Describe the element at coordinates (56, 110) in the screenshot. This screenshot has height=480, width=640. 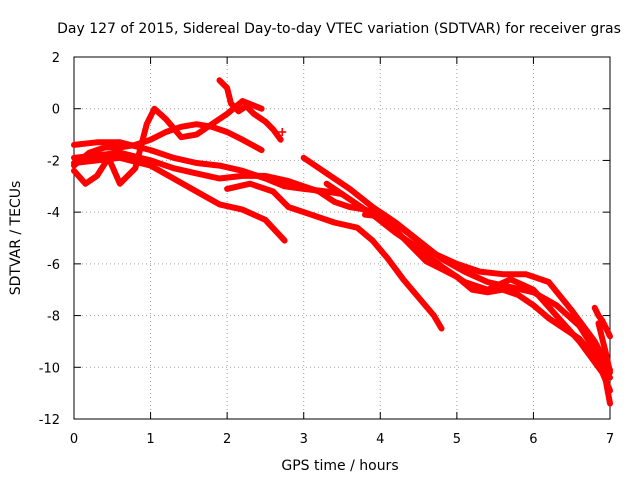
I see `y-tick-label: 0` at that location.